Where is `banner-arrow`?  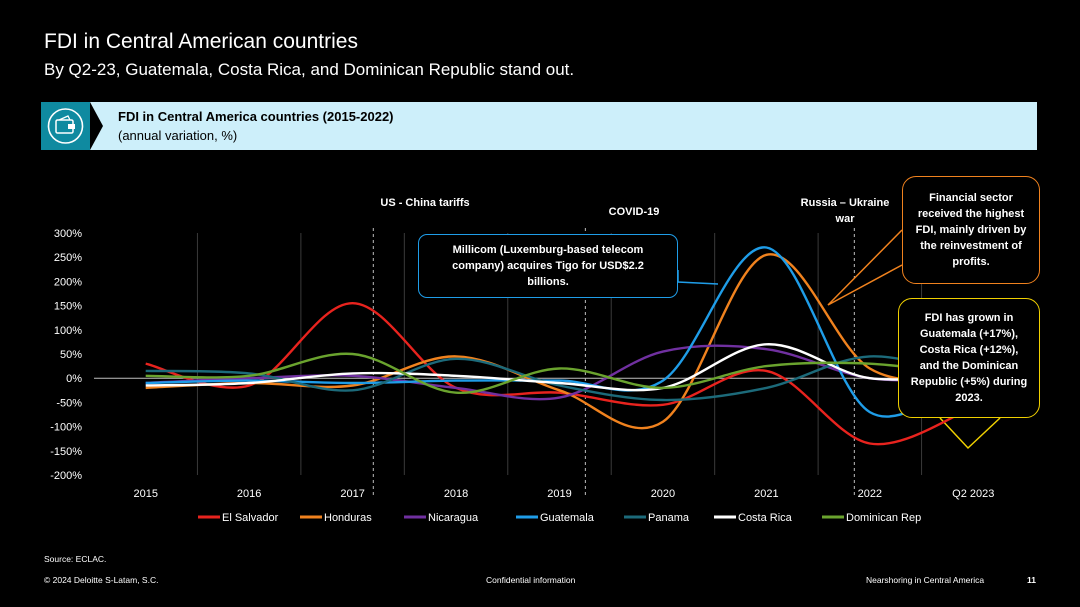 banner-arrow is located at coordinates (96, 126).